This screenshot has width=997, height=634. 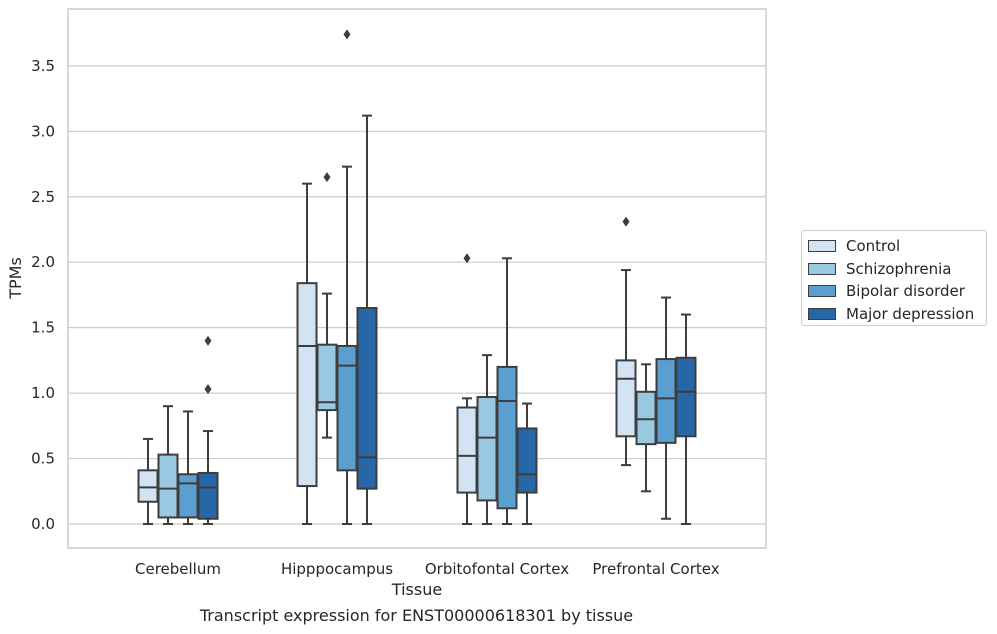 What do you see at coordinates (43, 131) in the screenshot?
I see `y-tick-label: 3.0` at bounding box center [43, 131].